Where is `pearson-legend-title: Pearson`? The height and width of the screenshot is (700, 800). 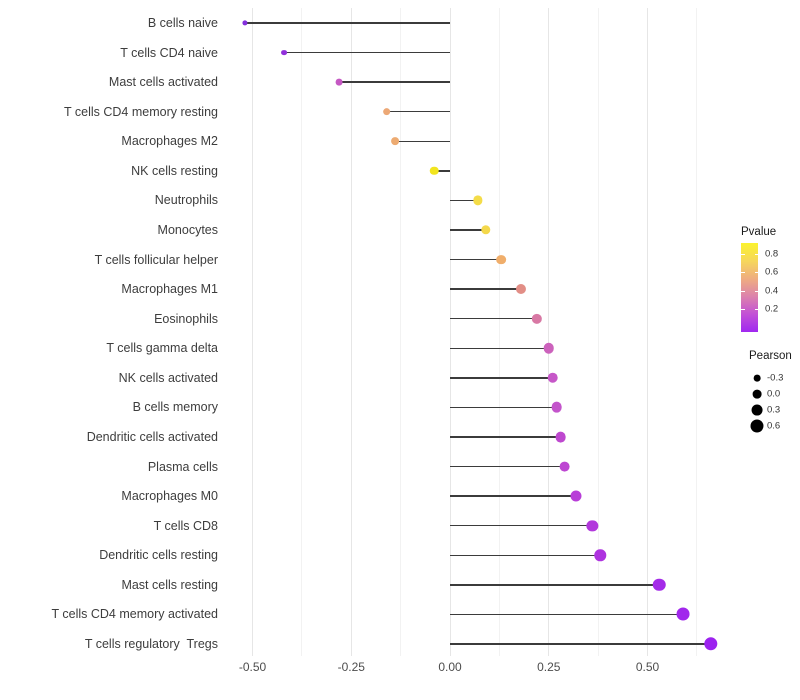
pearson-legend-title: Pearson is located at coordinates (770, 356).